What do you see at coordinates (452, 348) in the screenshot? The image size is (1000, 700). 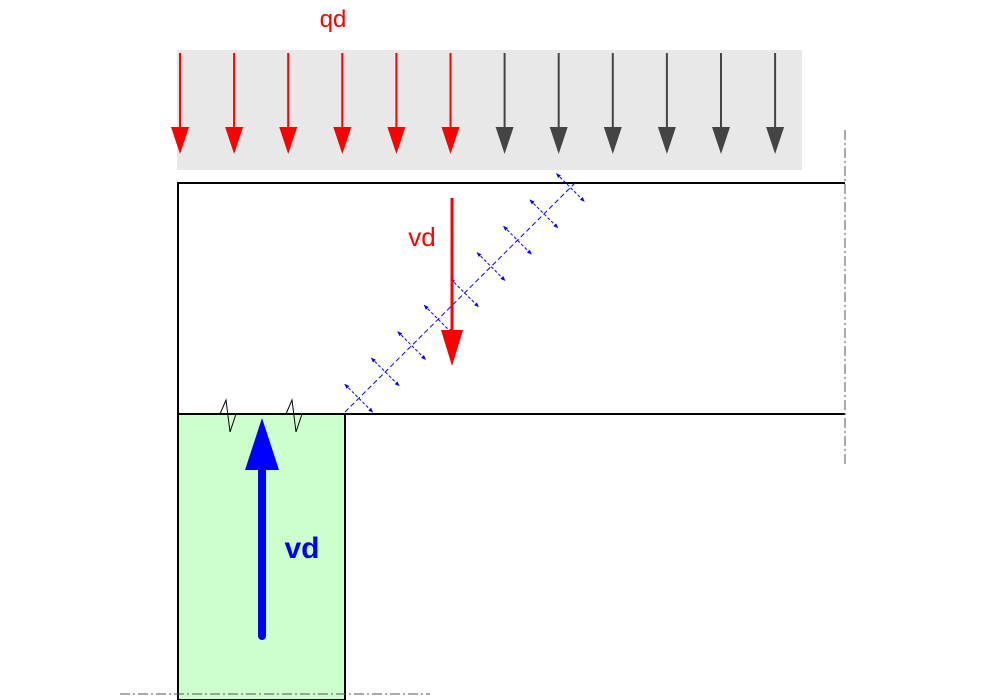 I see `shear-arrow-head` at bounding box center [452, 348].